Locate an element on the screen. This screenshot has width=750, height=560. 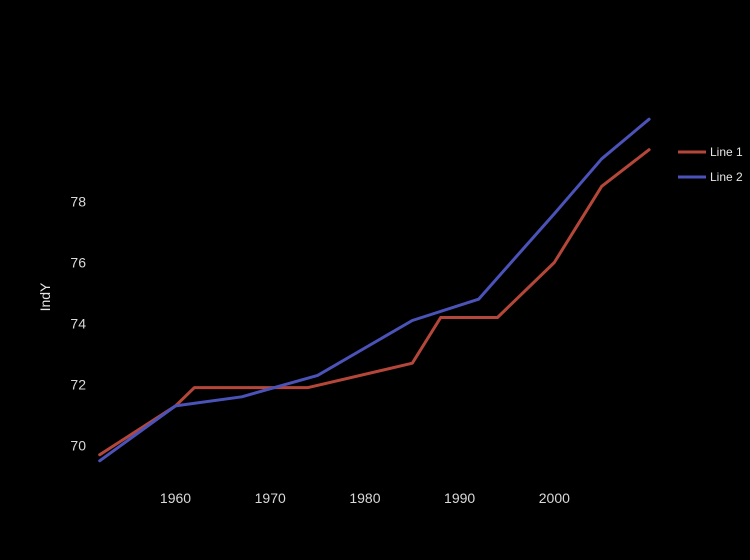
y-tick-label: 74 is located at coordinates (78, 324).